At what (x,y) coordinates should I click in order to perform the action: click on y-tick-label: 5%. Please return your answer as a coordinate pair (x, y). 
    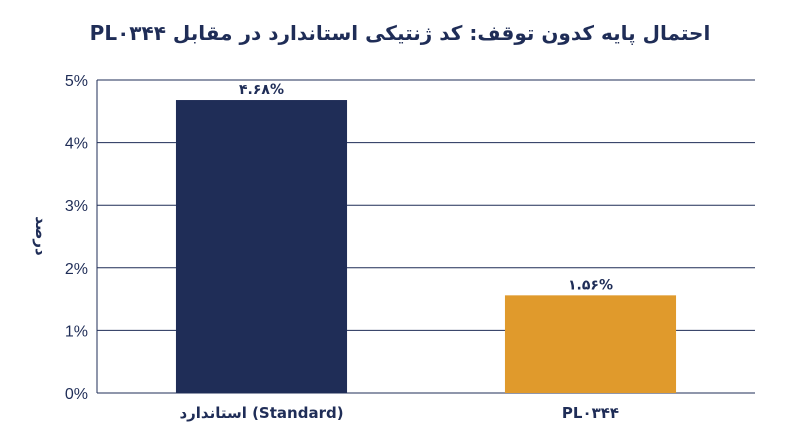
    Looking at the image, I should click on (76, 81).